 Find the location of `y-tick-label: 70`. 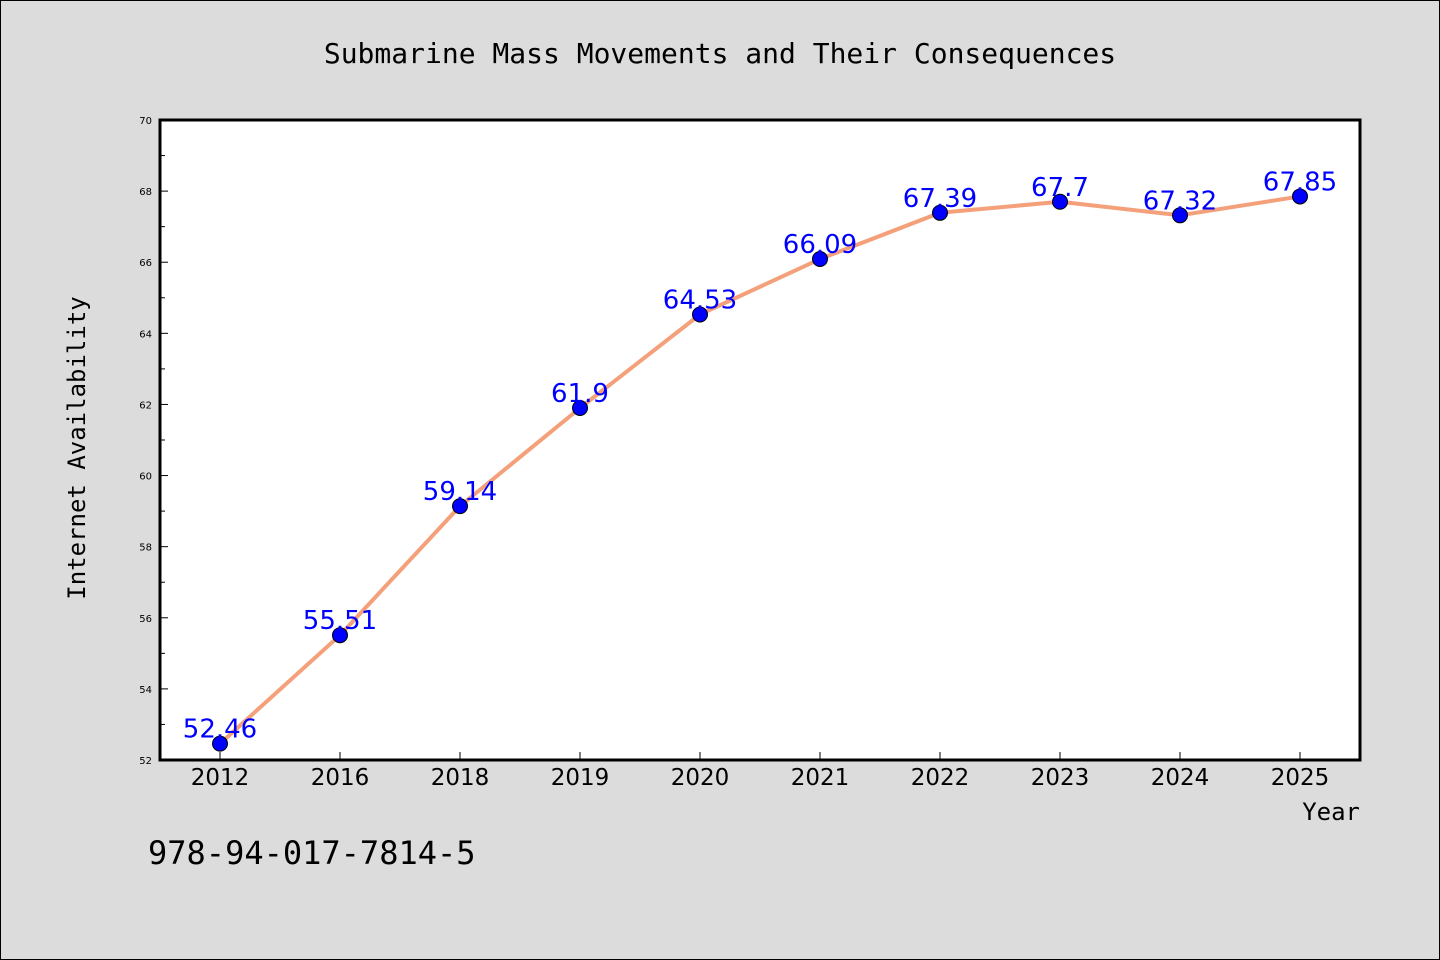

y-tick-label: 70 is located at coordinates (145, 121).